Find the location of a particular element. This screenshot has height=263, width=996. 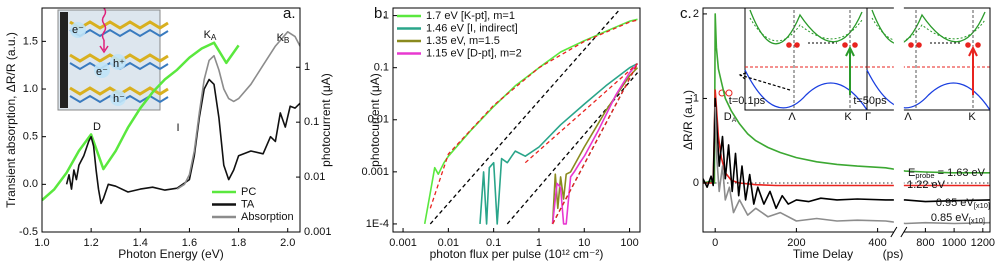

y-tick-label: 0.5 is located at coordinates (30, 137).